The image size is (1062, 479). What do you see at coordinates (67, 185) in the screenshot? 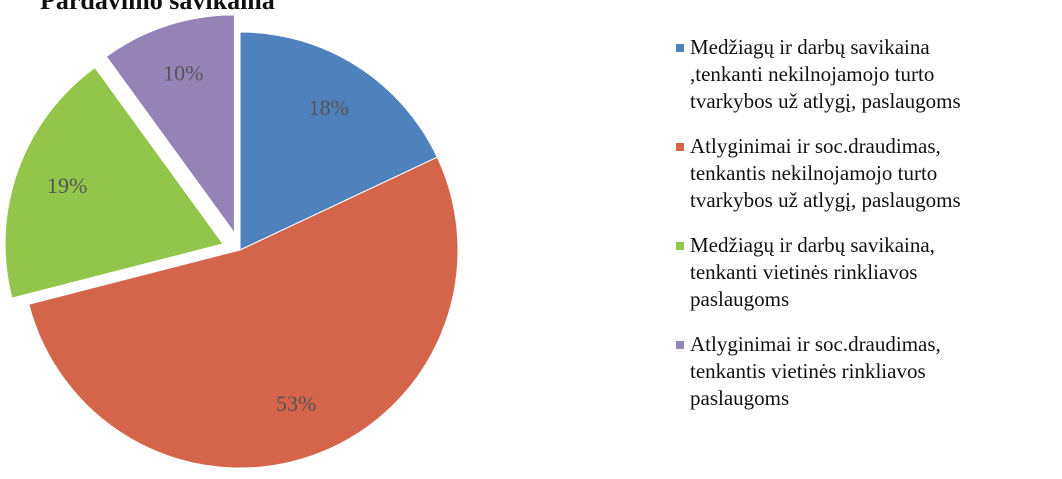
I see `data-label: 19%` at bounding box center [67, 185].